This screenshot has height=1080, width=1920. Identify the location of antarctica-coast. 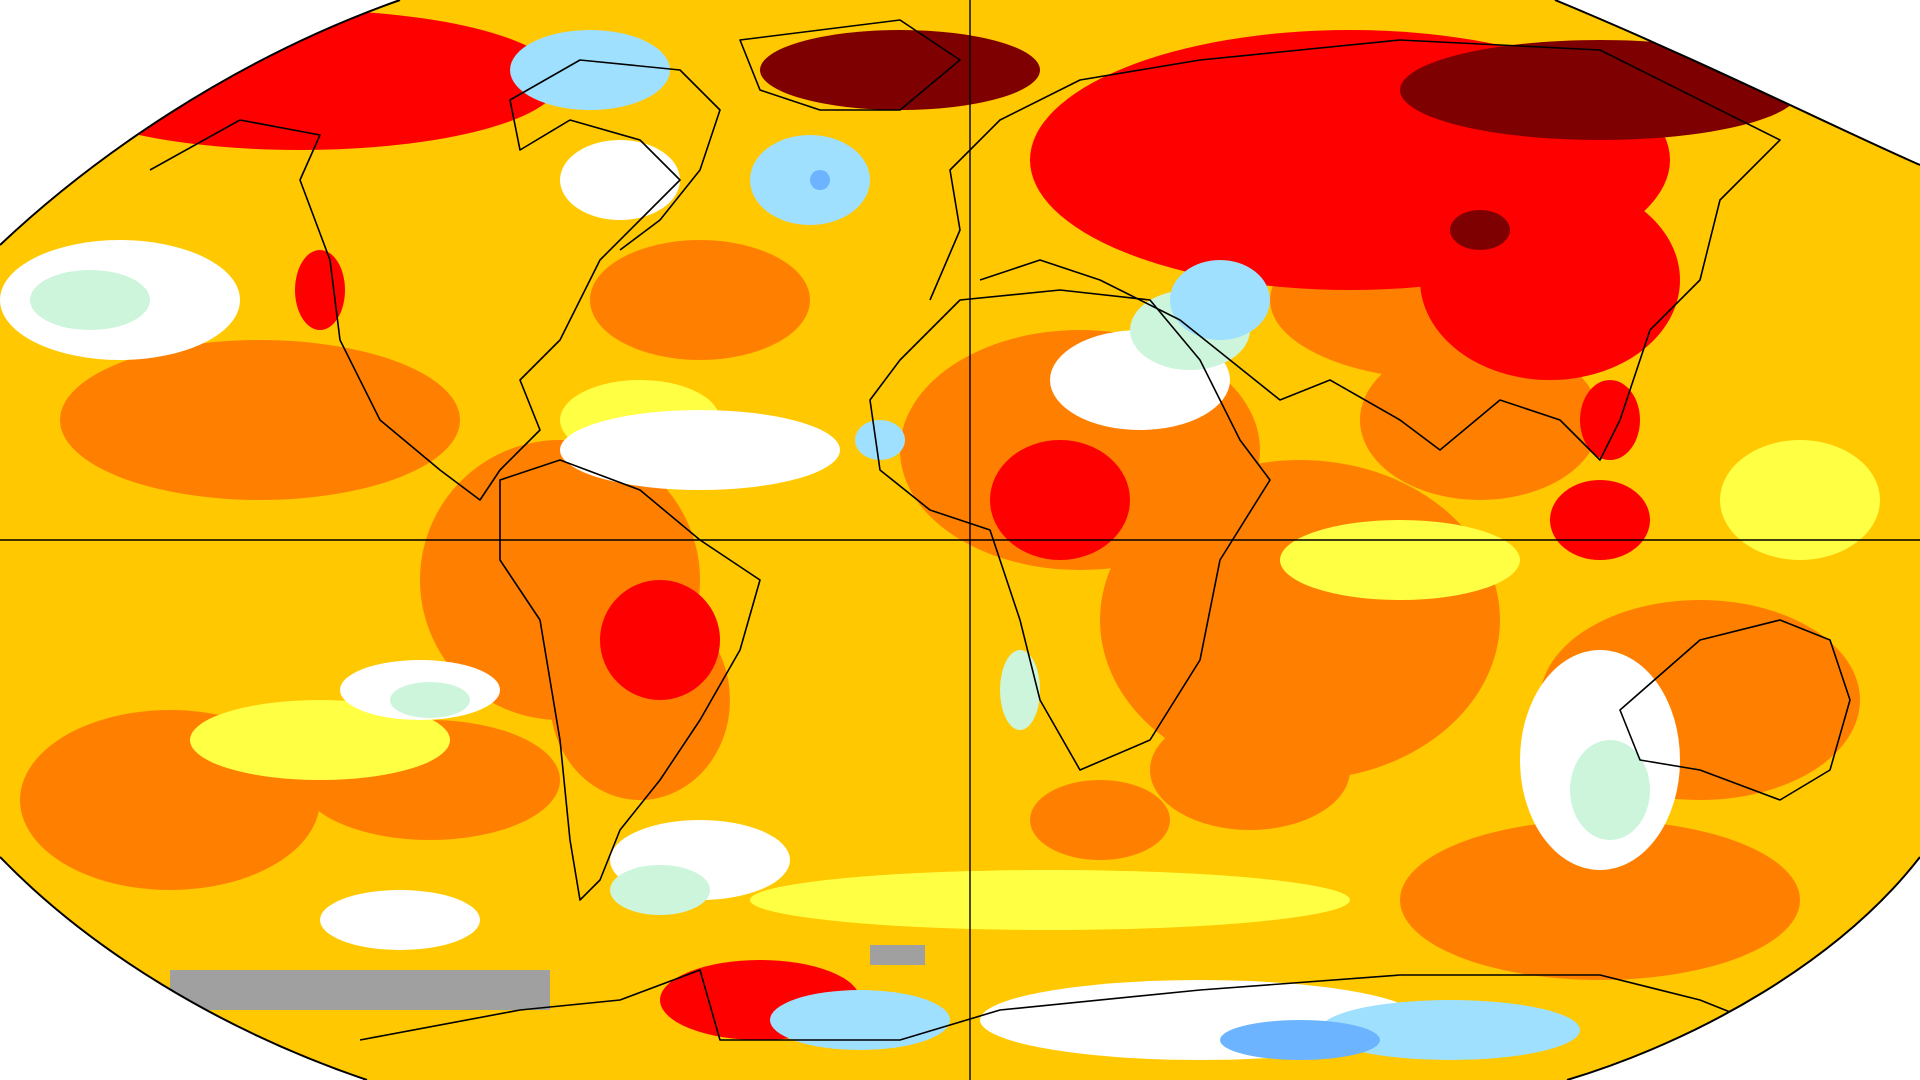
(1080, 1005).